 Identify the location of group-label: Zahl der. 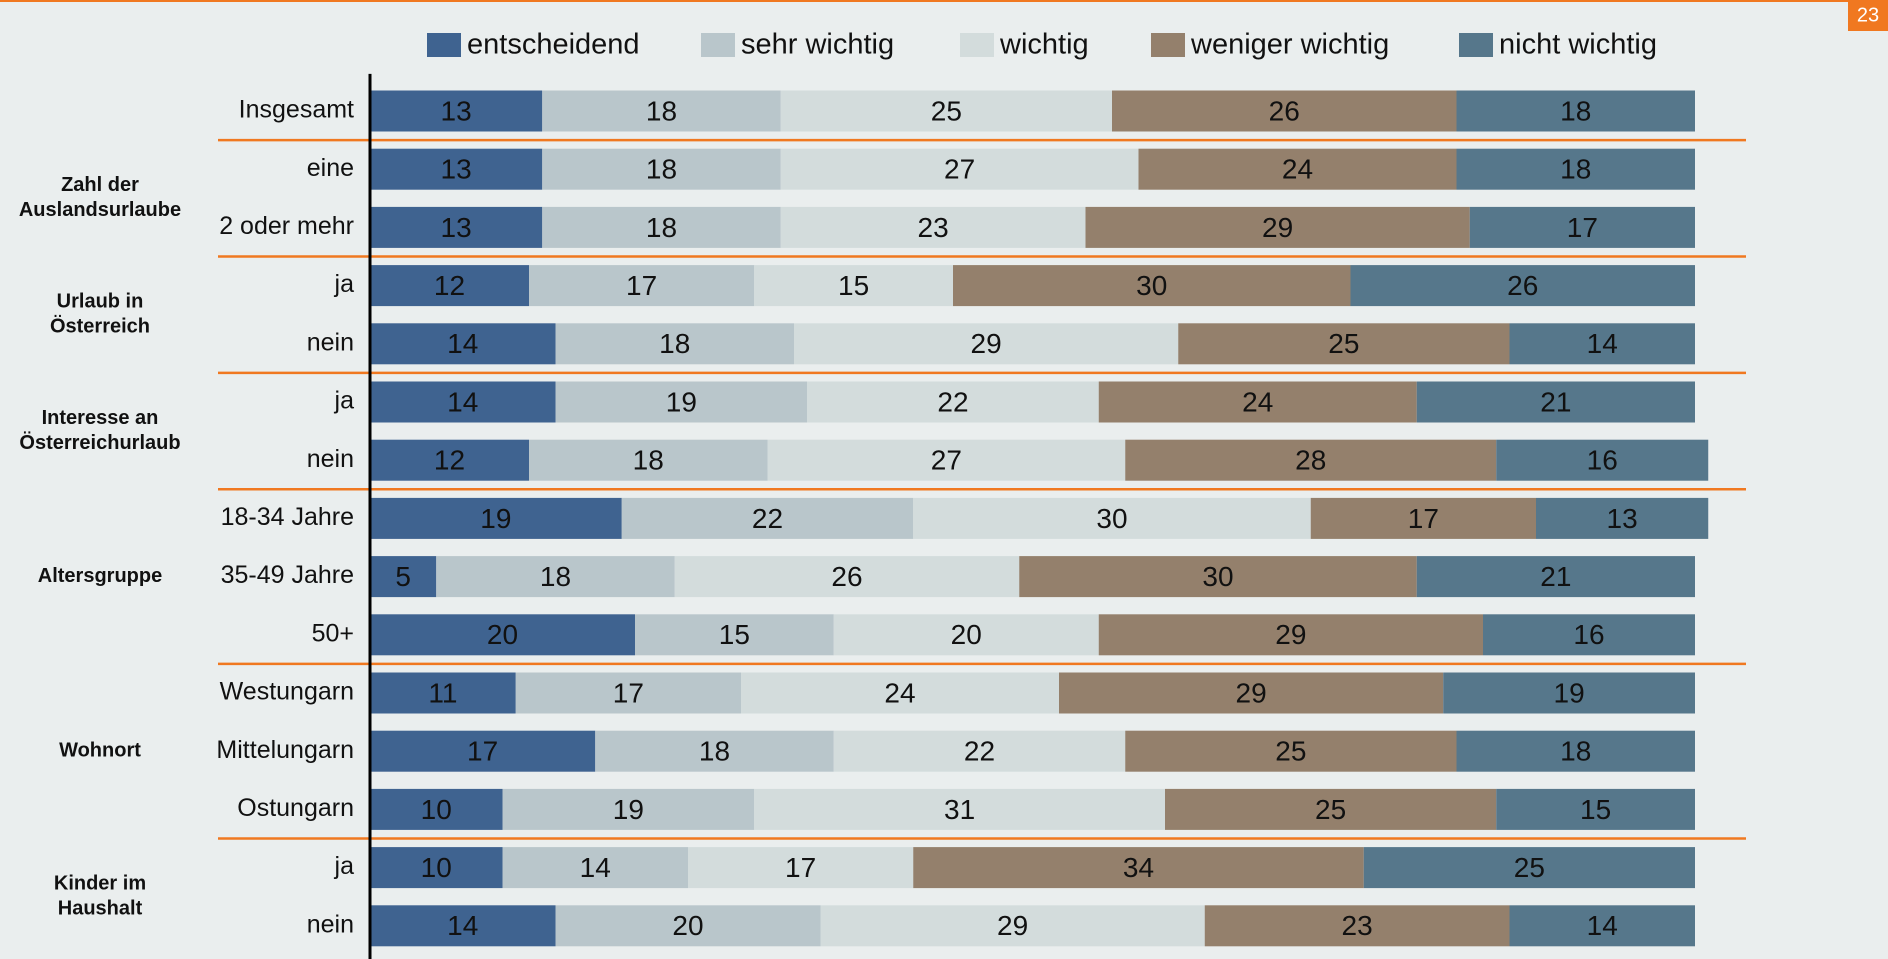
(100, 185).